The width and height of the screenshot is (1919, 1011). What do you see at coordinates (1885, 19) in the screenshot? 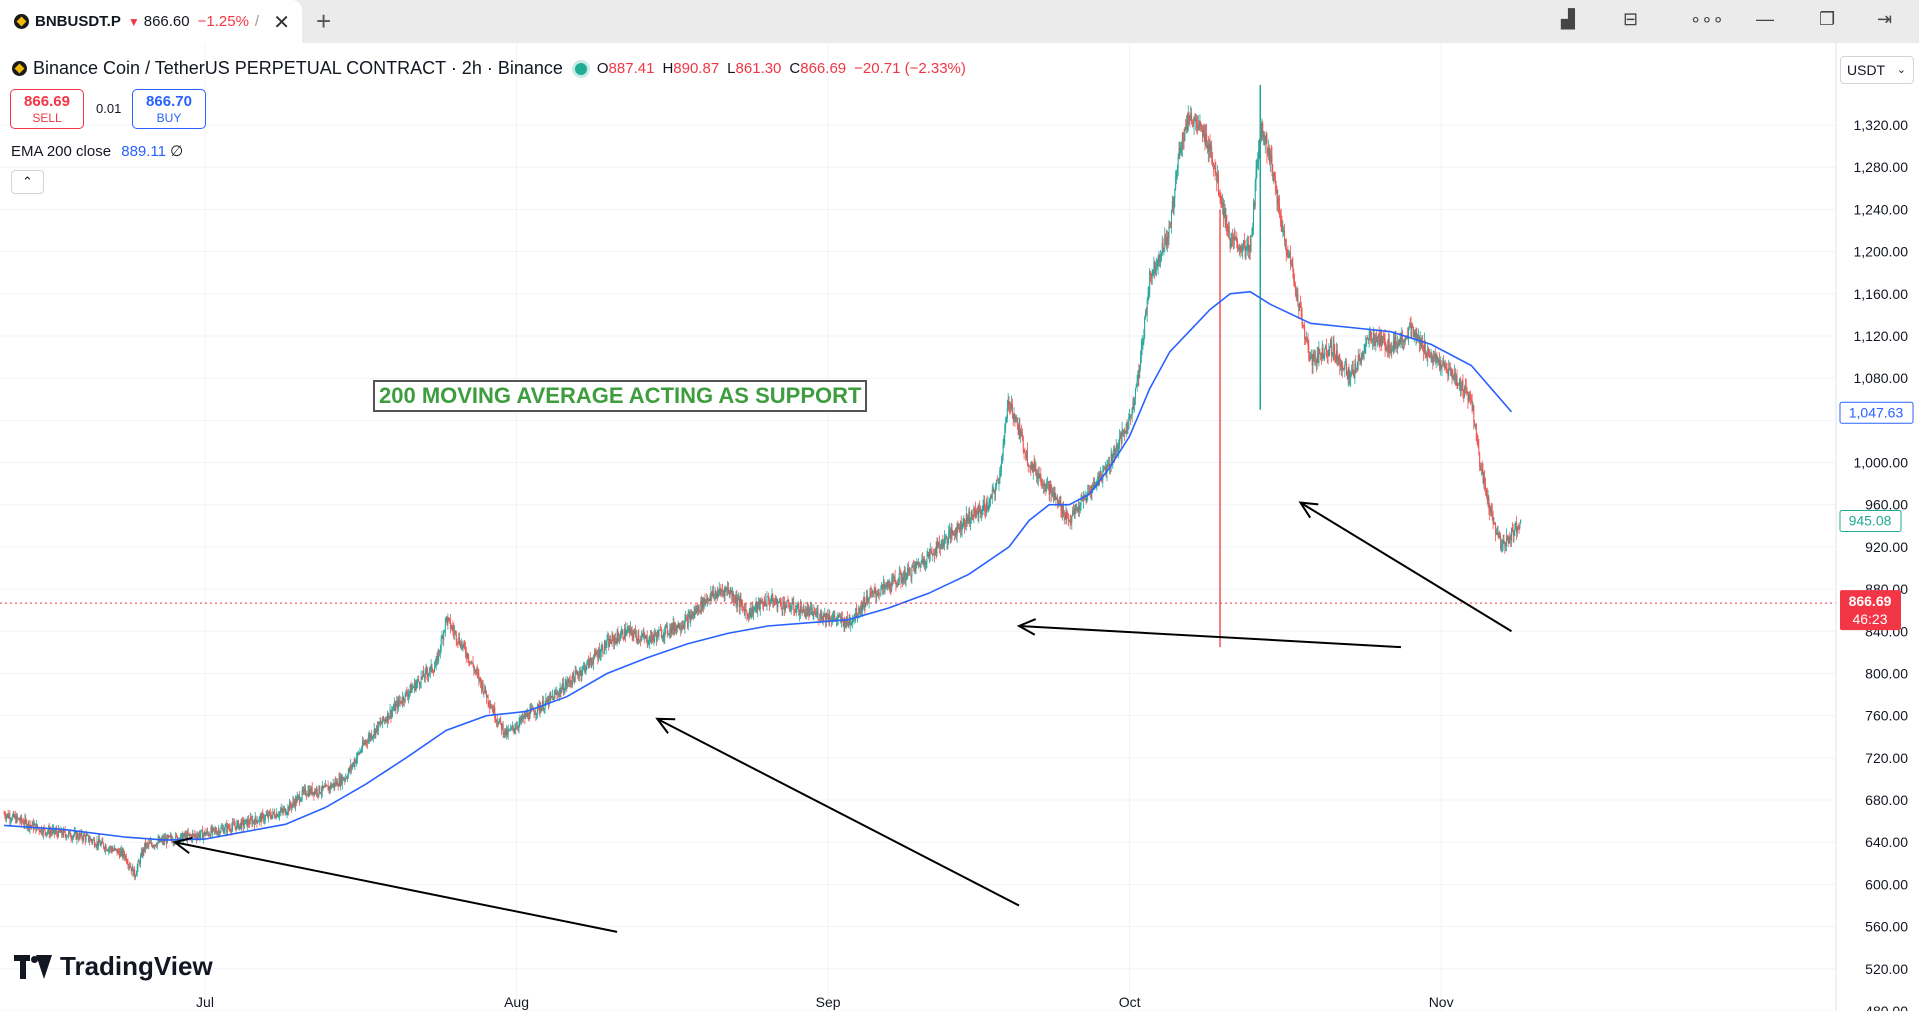
I see `exit-icon: ⇥` at bounding box center [1885, 19].